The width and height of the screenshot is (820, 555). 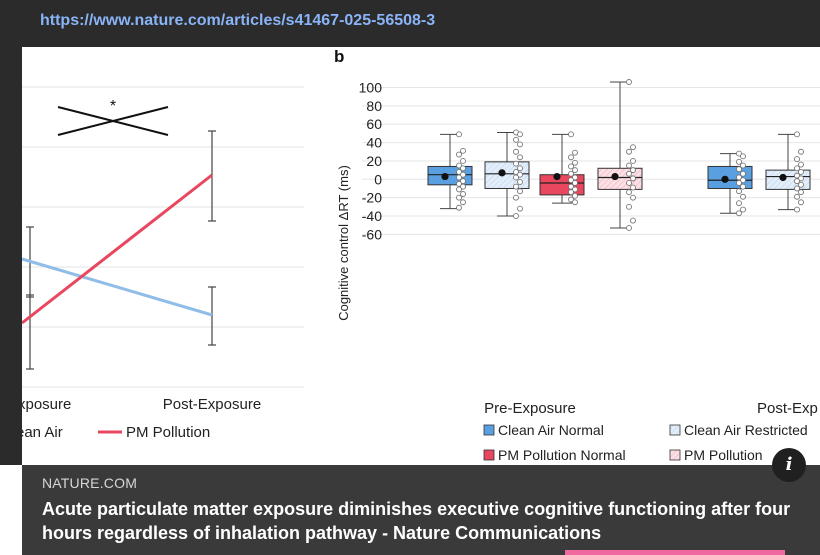 What do you see at coordinates (372, 198) in the screenshot?
I see `y-tick-label: -20` at bounding box center [372, 198].